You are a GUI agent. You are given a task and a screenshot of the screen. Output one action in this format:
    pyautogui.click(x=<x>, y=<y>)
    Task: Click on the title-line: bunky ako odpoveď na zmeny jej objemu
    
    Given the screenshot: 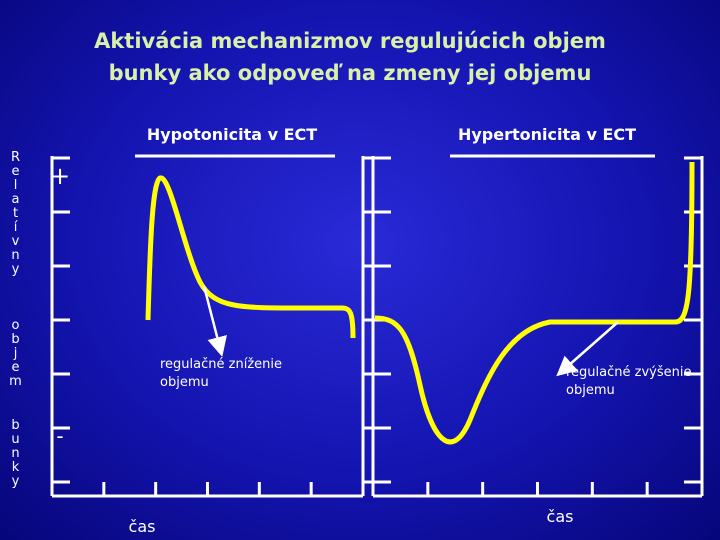 What is the action you would take?
    pyautogui.click(x=350, y=73)
    